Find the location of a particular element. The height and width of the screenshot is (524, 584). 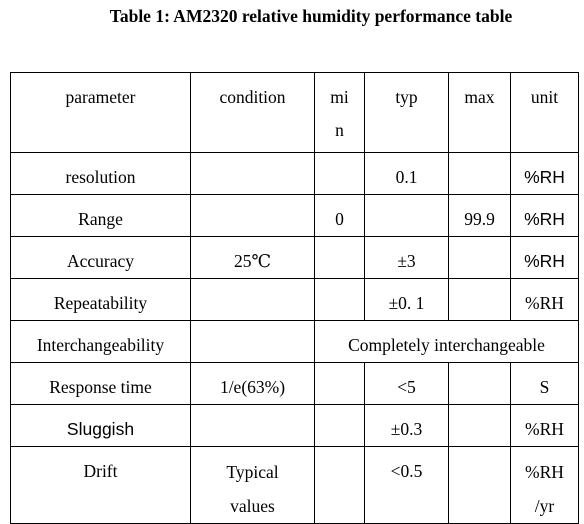

cell-parameter: Sluggish is located at coordinates (100, 425).